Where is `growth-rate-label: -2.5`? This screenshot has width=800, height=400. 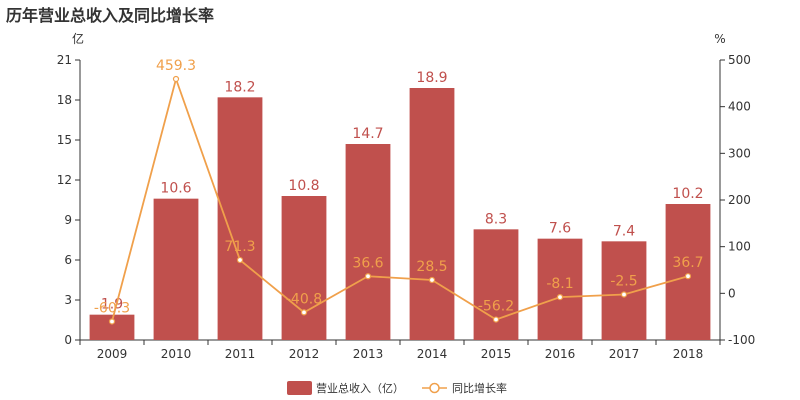 growth-rate-label: -2.5 is located at coordinates (623, 282).